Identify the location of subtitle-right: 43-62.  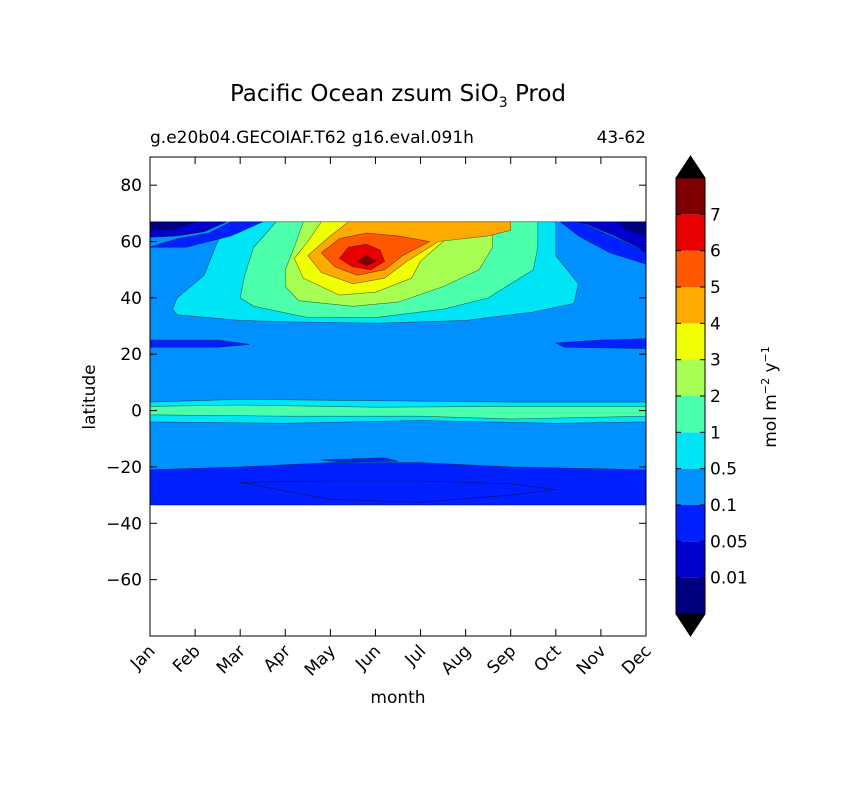
(621, 138).